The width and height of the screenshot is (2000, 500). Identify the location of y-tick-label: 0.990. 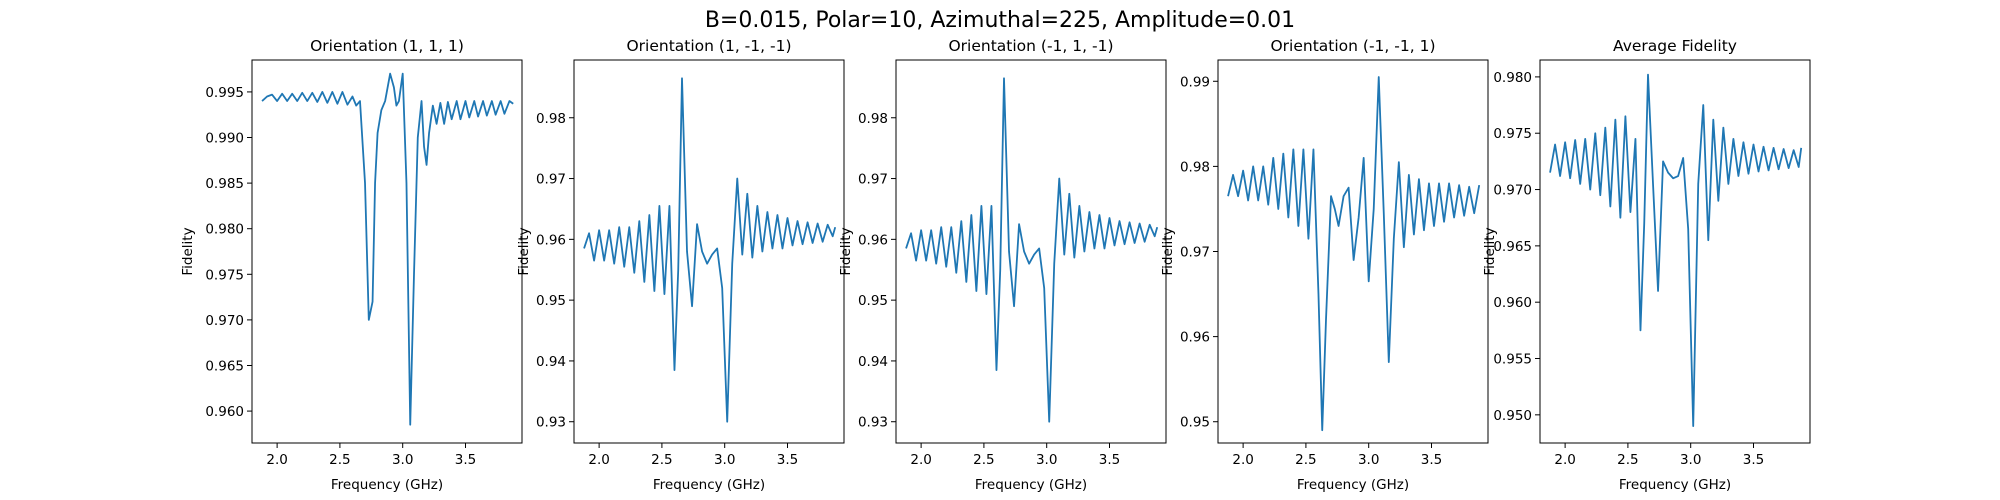
(224, 139).